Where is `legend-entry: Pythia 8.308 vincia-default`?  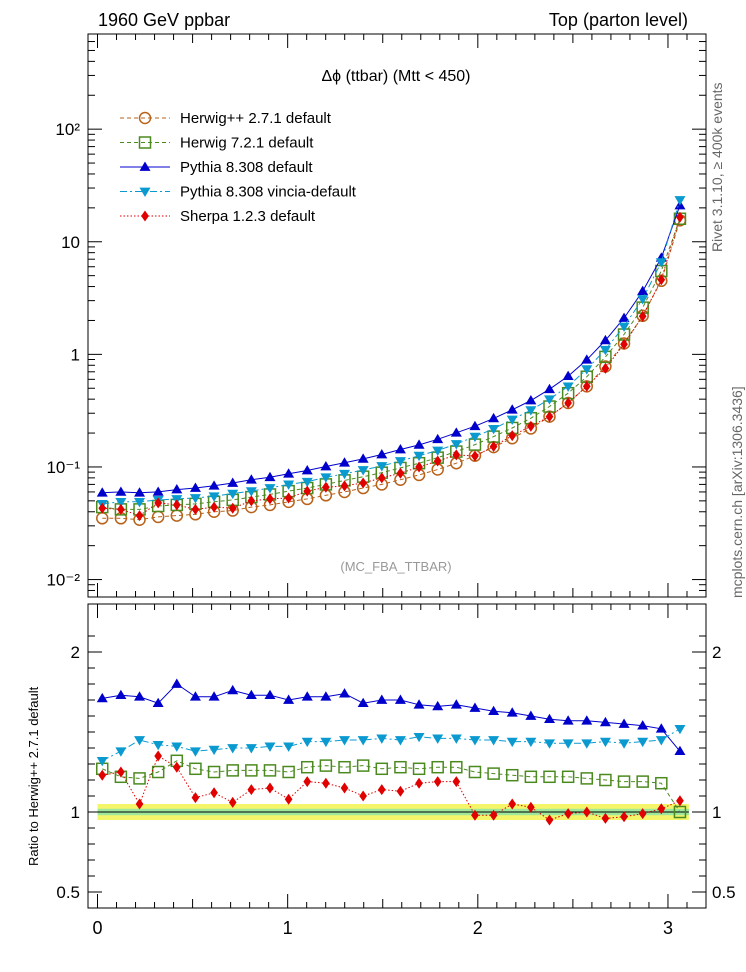
legend-entry: Pythia 8.308 vincia-default is located at coordinates (238, 192).